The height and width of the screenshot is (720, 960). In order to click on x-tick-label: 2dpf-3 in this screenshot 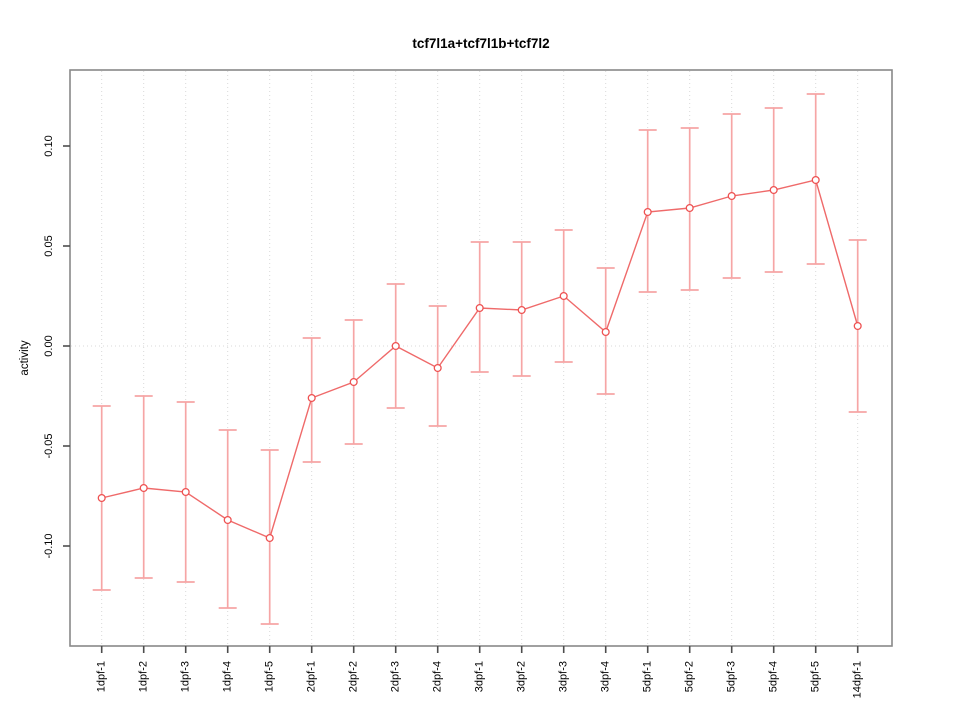, I will do `click(396, 676)`.